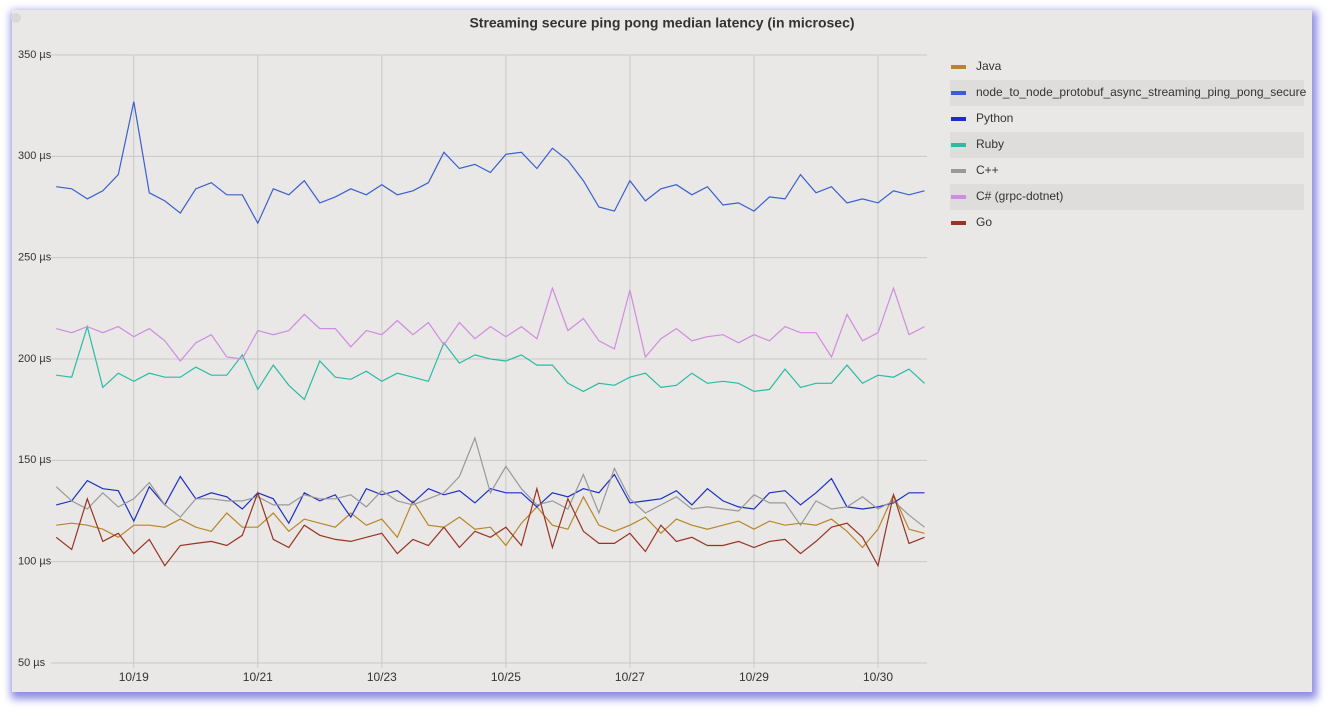 This screenshot has width=1342, height=719. What do you see at coordinates (35, 156) in the screenshot?
I see `y-tick-label: 300 µs` at bounding box center [35, 156].